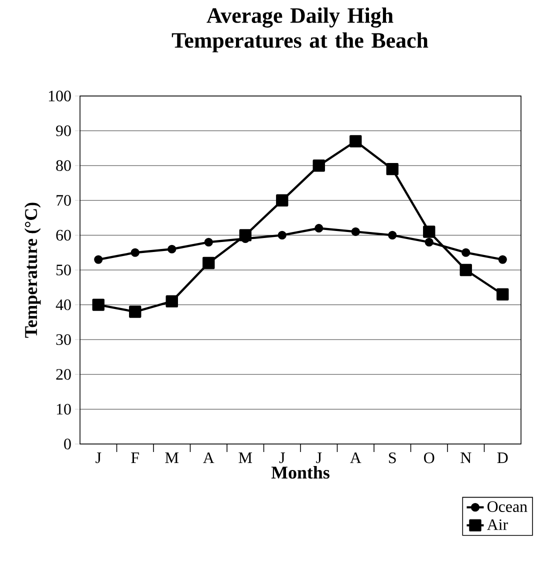 This screenshot has height=568, width=541. Describe the element at coordinates (63, 235) in the screenshot. I see `y-tick-label: 60` at that location.